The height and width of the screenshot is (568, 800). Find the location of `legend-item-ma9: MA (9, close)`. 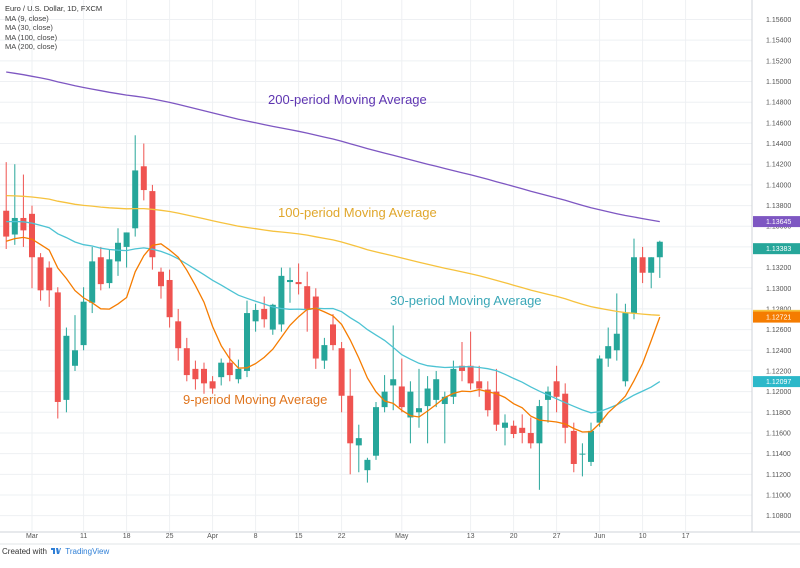

legend-item-ma9: MA (9, close) is located at coordinates (27, 18).